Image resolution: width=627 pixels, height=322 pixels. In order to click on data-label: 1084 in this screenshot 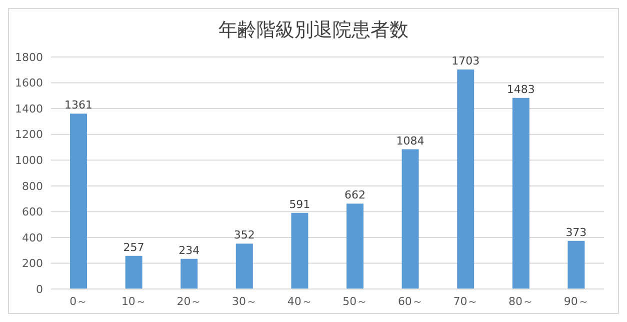, I will do `click(410, 141)`.